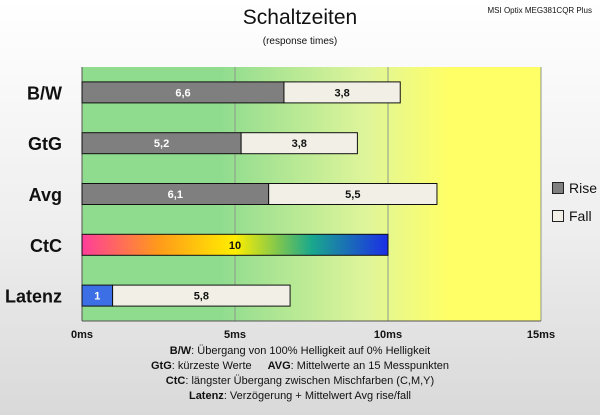 Image resolution: width=600 pixels, height=415 pixels. What do you see at coordinates (583, 188) in the screenshot?
I see `legend-label-rise: Rise` at bounding box center [583, 188].